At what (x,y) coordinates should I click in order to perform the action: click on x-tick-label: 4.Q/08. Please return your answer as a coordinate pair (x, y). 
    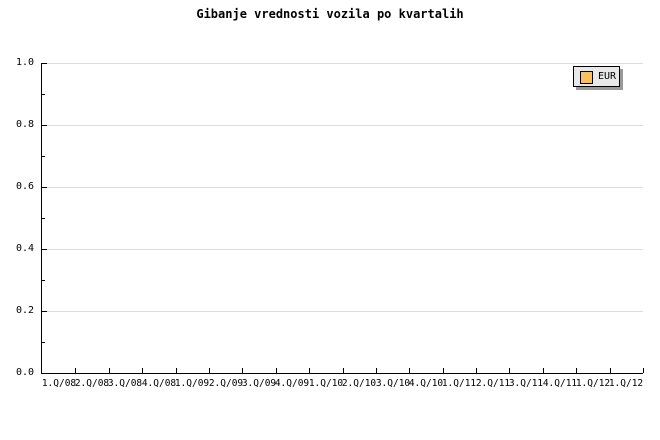
    Looking at the image, I should click on (159, 383).